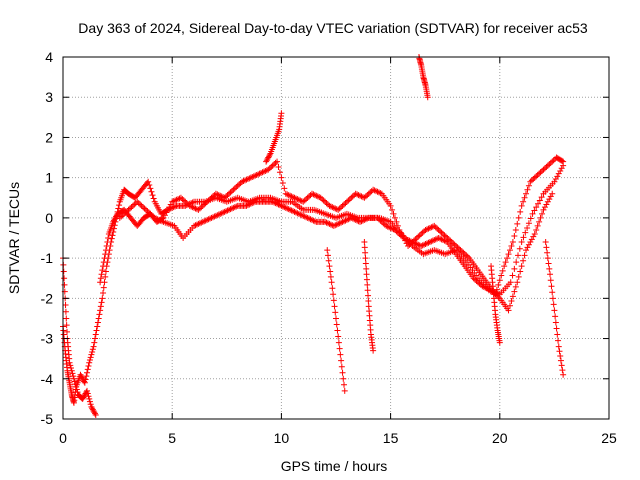 The image size is (640, 480). Describe the element at coordinates (49, 97) in the screenshot. I see `y-tick-label: 3` at that location.